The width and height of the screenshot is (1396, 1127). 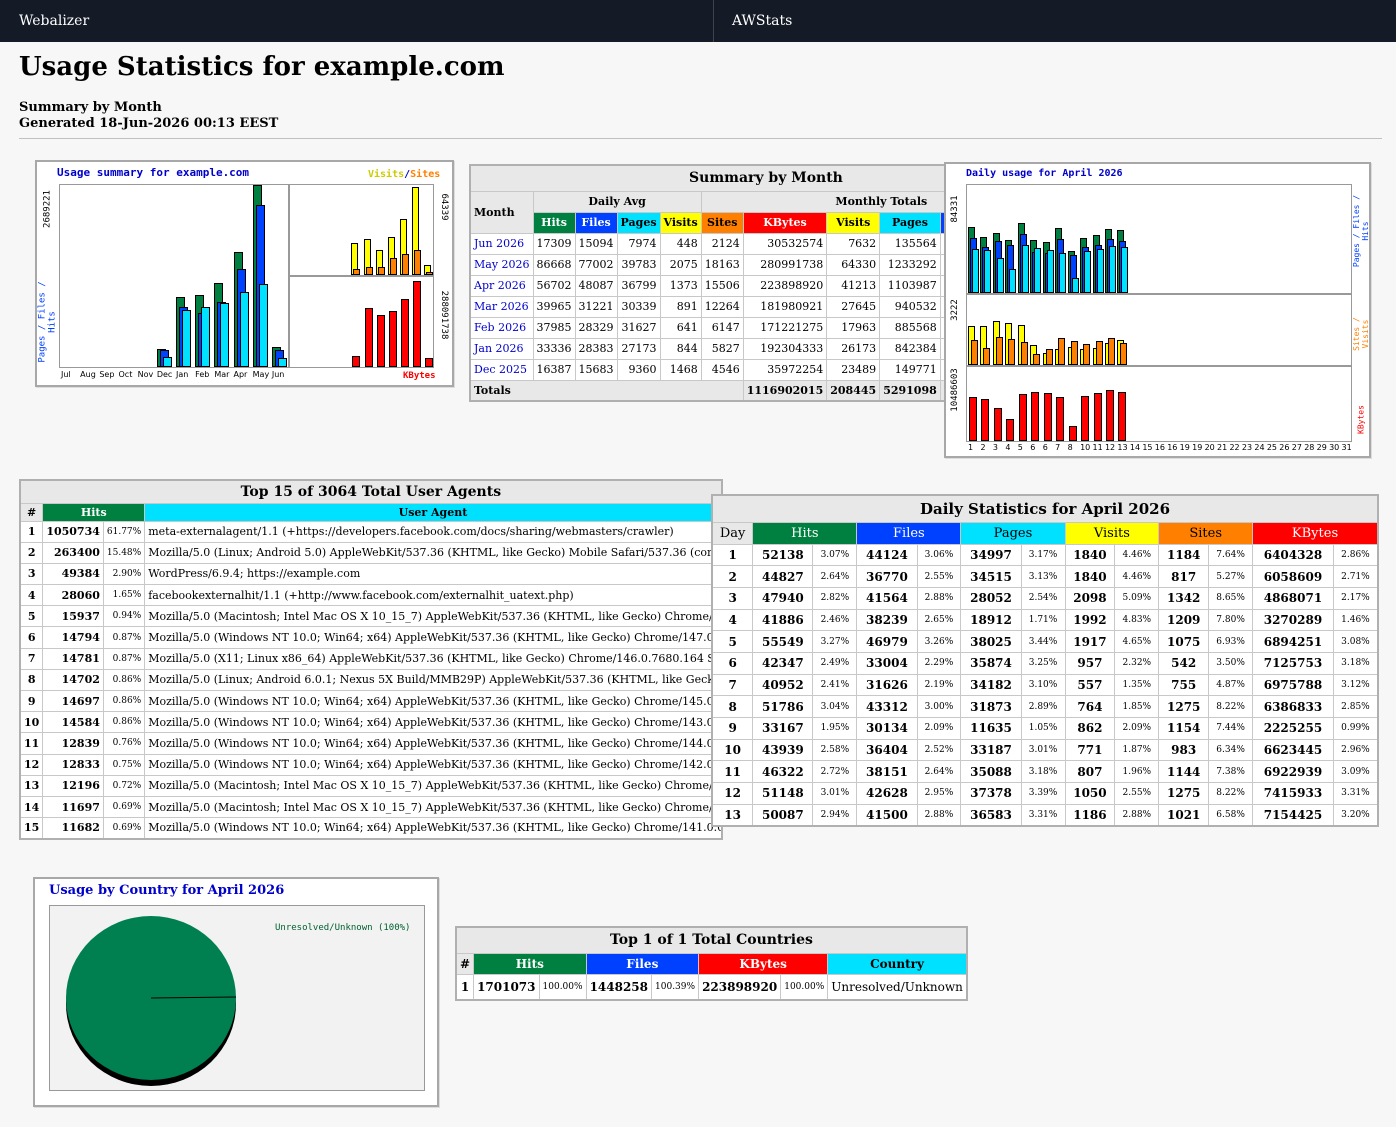 What do you see at coordinates (1137, 772) in the screenshot?
I see `daily-pct: 1.96%` at bounding box center [1137, 772].